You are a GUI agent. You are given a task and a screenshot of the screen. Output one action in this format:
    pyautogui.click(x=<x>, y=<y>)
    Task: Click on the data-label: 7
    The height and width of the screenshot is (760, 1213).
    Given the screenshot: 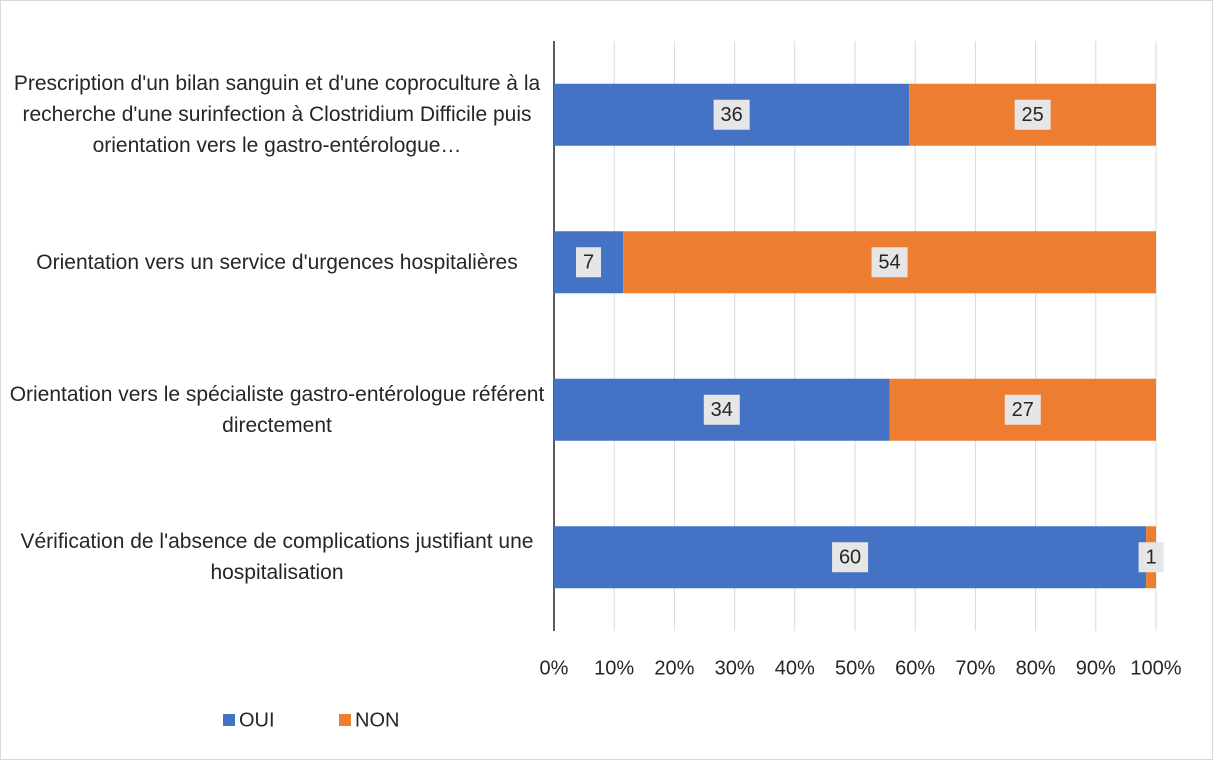 What is the action you would take?
    pyautogui.click(x=588, y=263)
    